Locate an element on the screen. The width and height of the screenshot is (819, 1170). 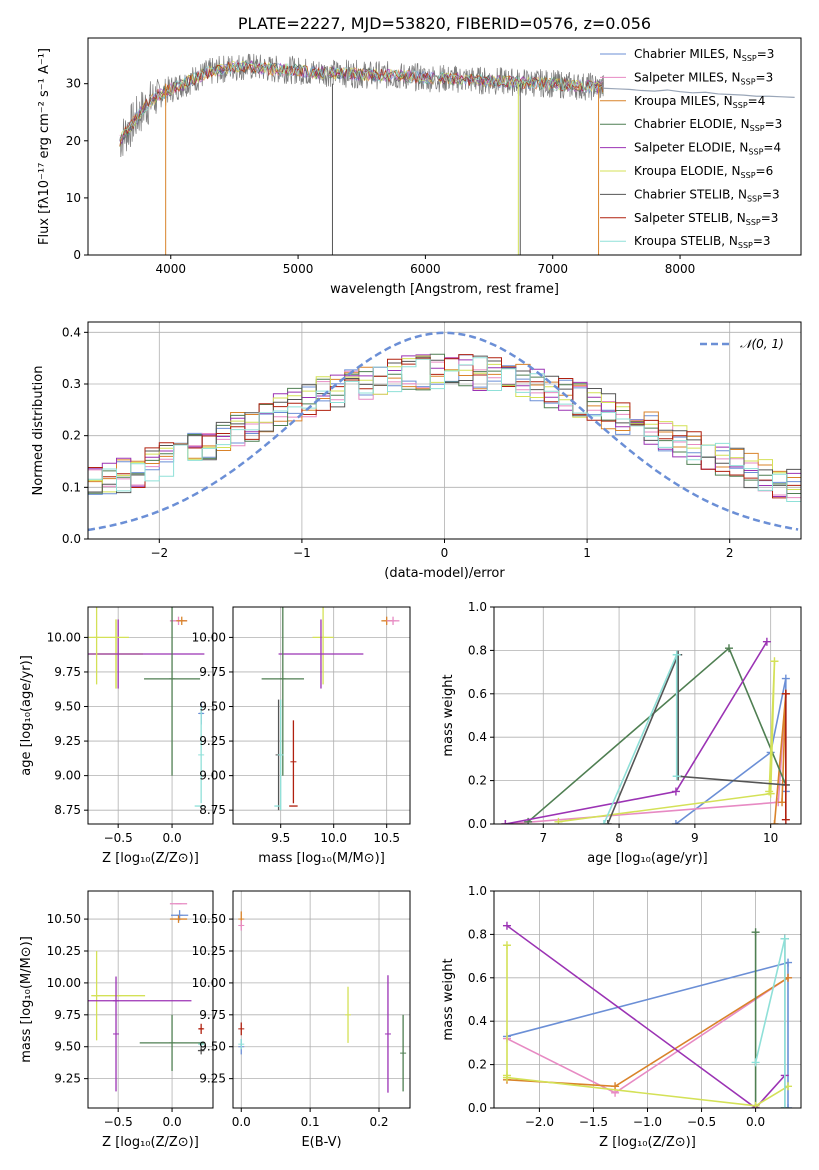
massweight_vs_age-frame is located at coordinates (647, 715).